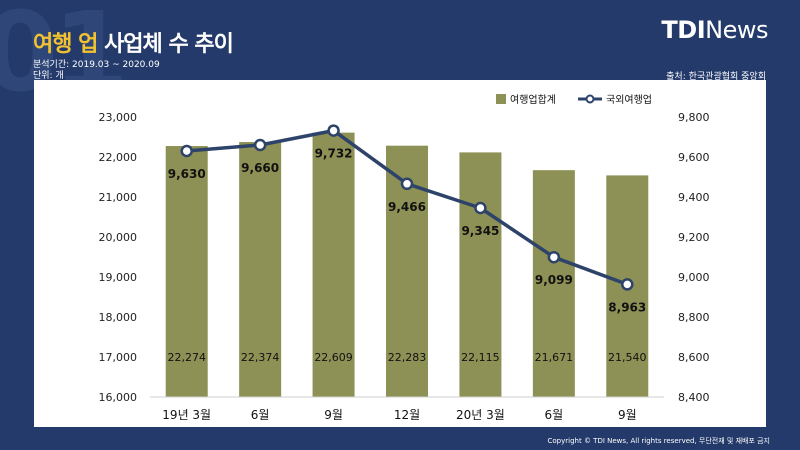 Image resolution: width=800 pixels, height=450 pixels. Describe the element at coordinates (96, 65) in the screenshot. I see `analysis-period: 분석기간: 2019.03 ~ 2020.09` at that location.